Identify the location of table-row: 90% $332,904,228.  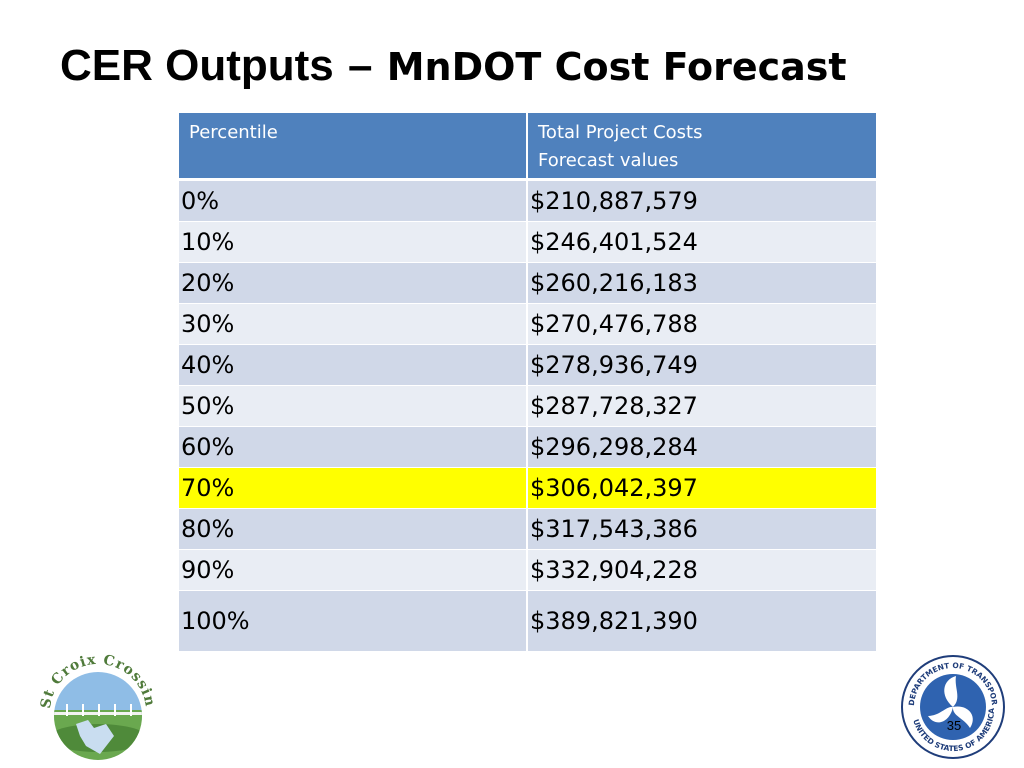
(527, 570).